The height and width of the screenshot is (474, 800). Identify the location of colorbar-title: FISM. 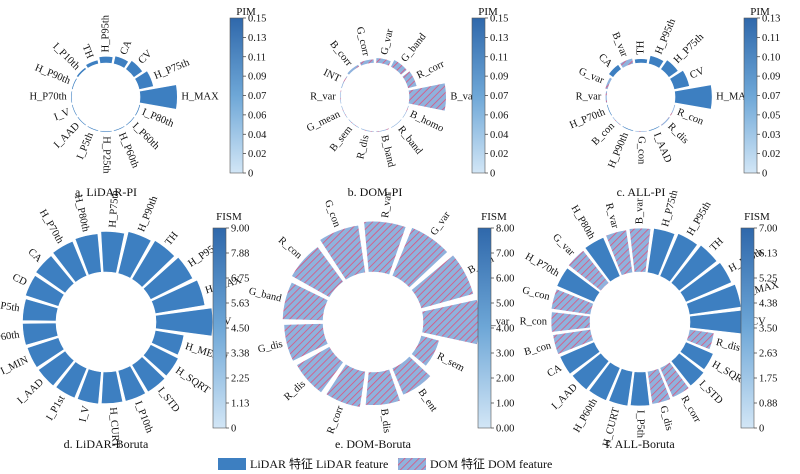
(494, 217).